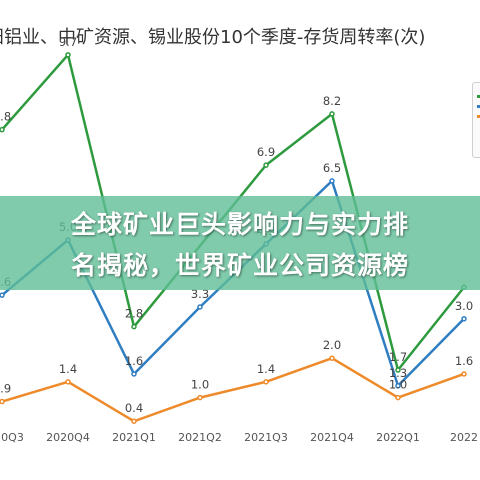 This screenshot has width=480, height=480. What do you see at coordinates (332, 437) in the screenshot?
I see `x-tick-label: 2021Q4` at bounding box center [332, 437].